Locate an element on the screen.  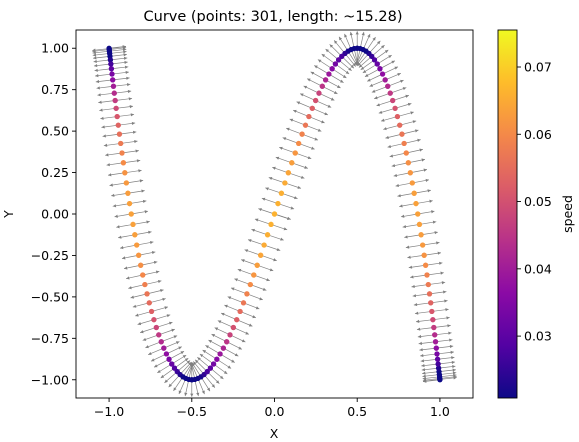
x-axis-label: X is located at coordinates (274, 433).